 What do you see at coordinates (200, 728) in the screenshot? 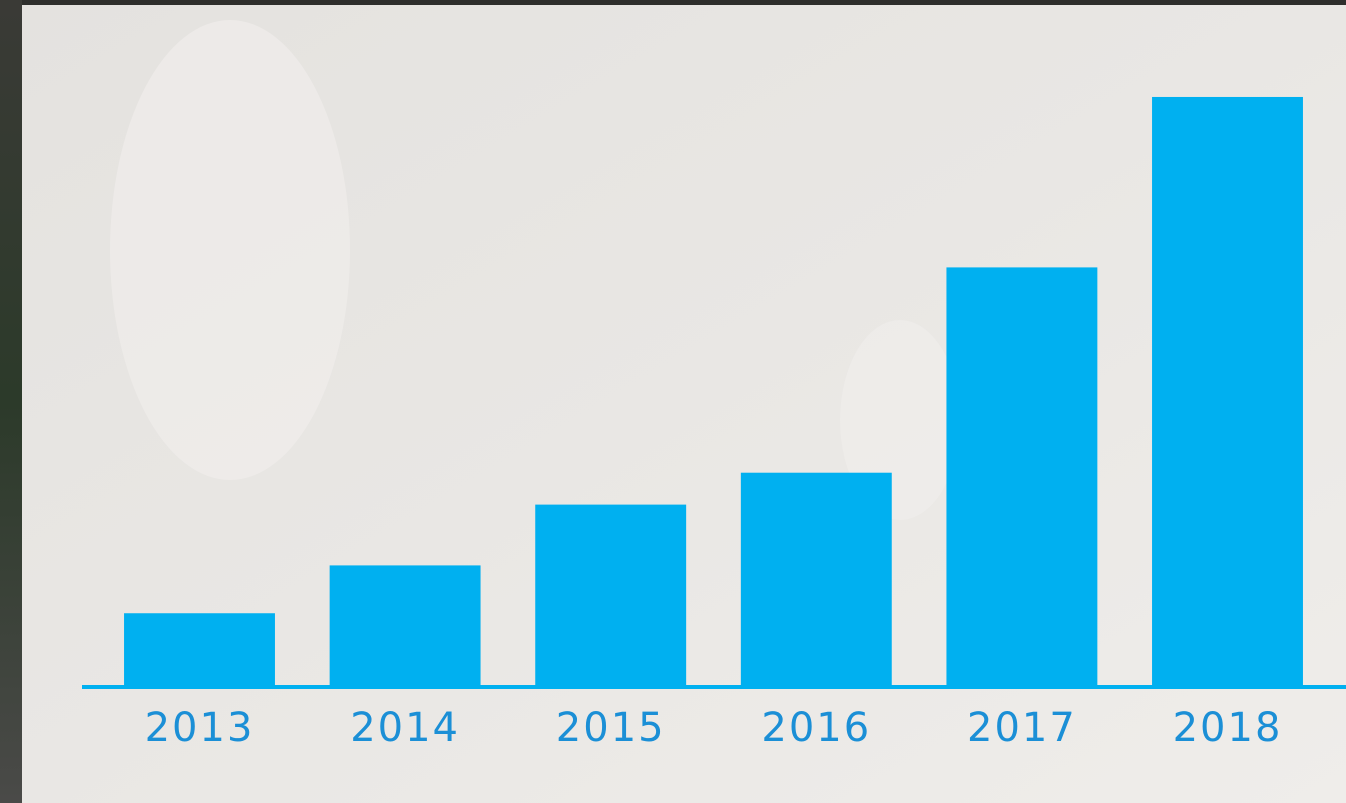
I see `x-tick-label: 2013` at bounding box center [200, 728].